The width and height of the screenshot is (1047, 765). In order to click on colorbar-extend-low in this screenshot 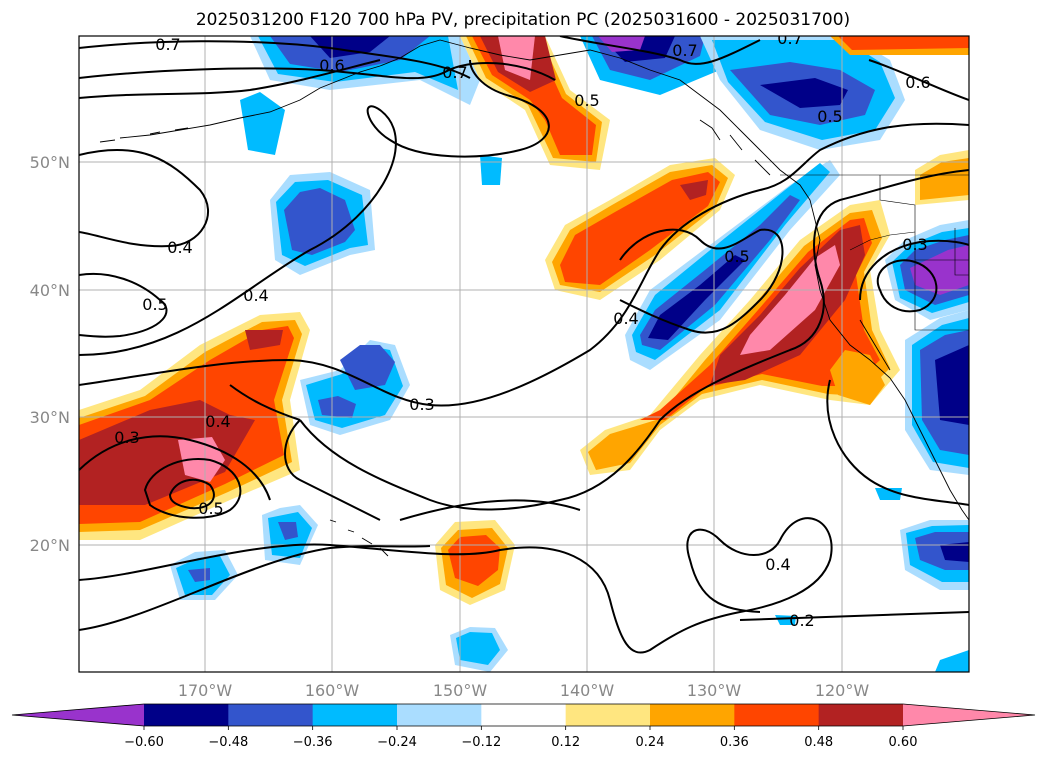, I will do `click(78, 715)`.